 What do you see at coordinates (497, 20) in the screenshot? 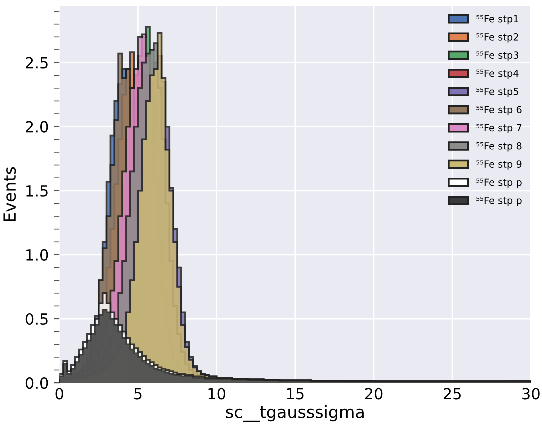
I see `legend-label: ⁵⁵Fe stp1` at bounding box center [497, 20].